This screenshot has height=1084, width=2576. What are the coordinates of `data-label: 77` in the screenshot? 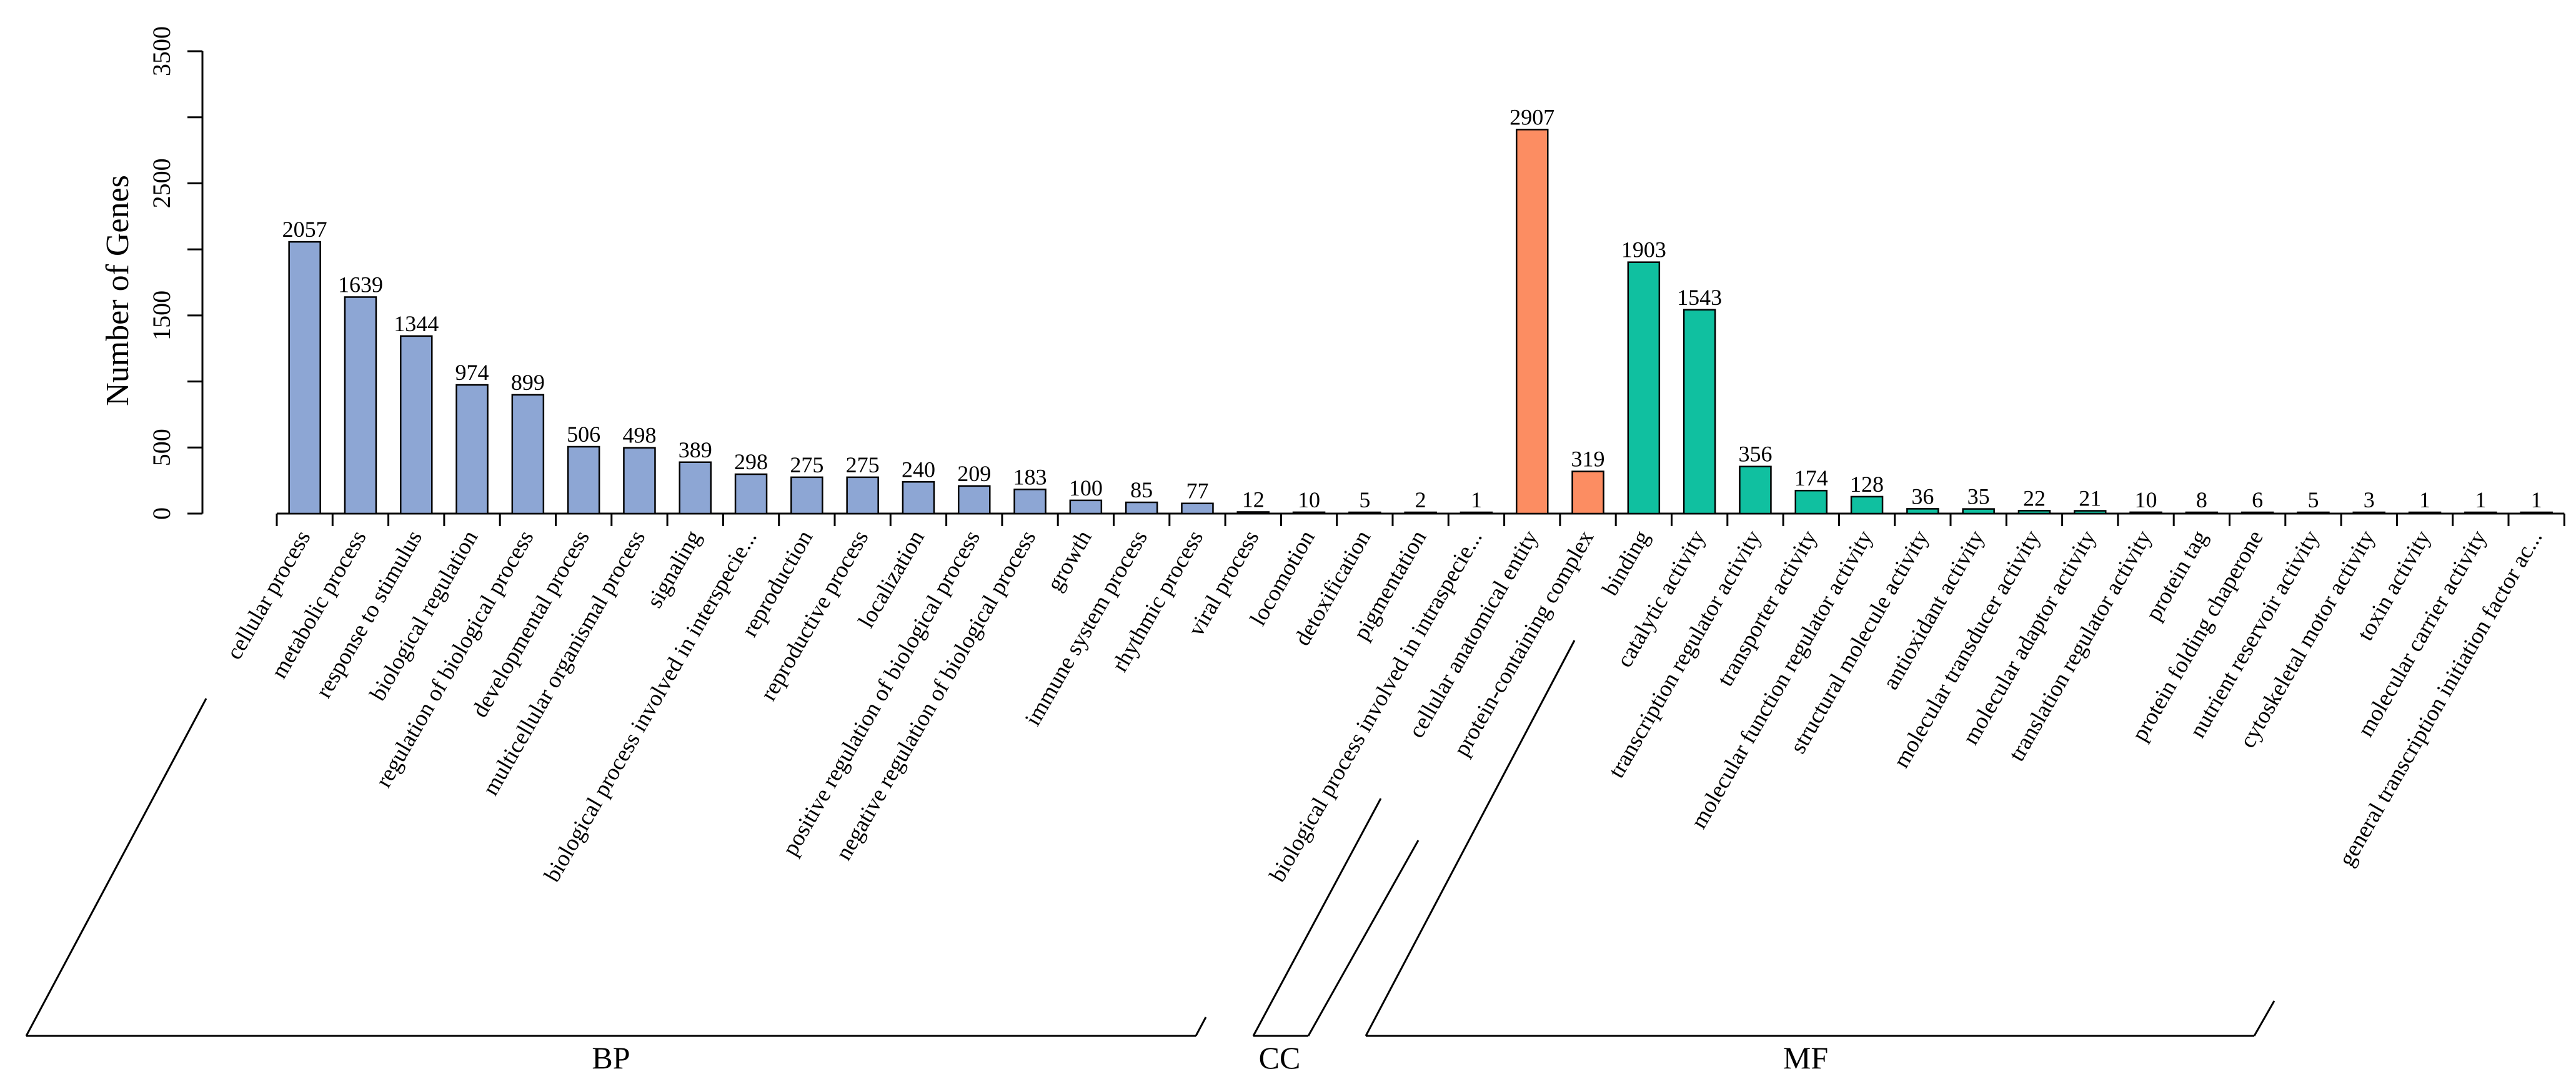 It's located at (1197, 491).